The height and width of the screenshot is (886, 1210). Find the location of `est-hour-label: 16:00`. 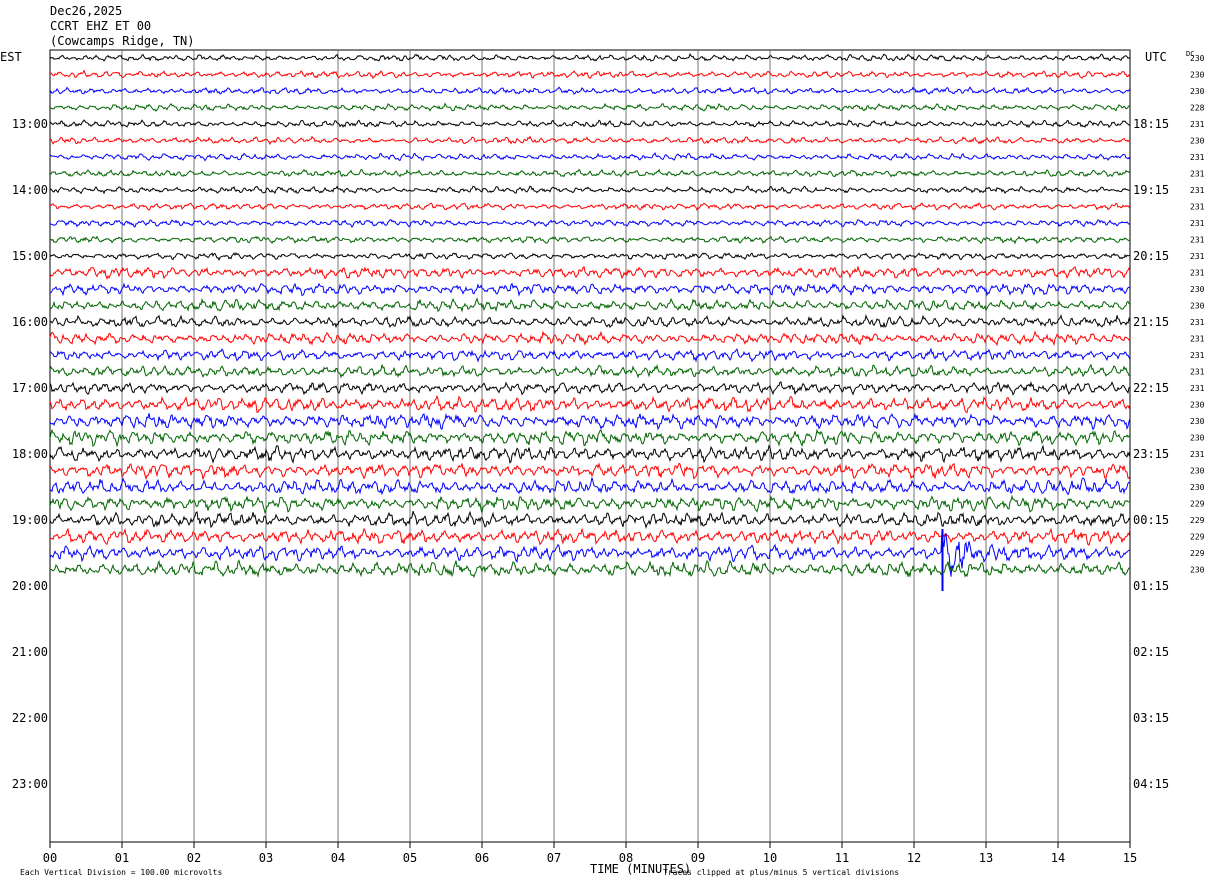

est-hour-label: 16:00 is located at coordinates (30, 322).